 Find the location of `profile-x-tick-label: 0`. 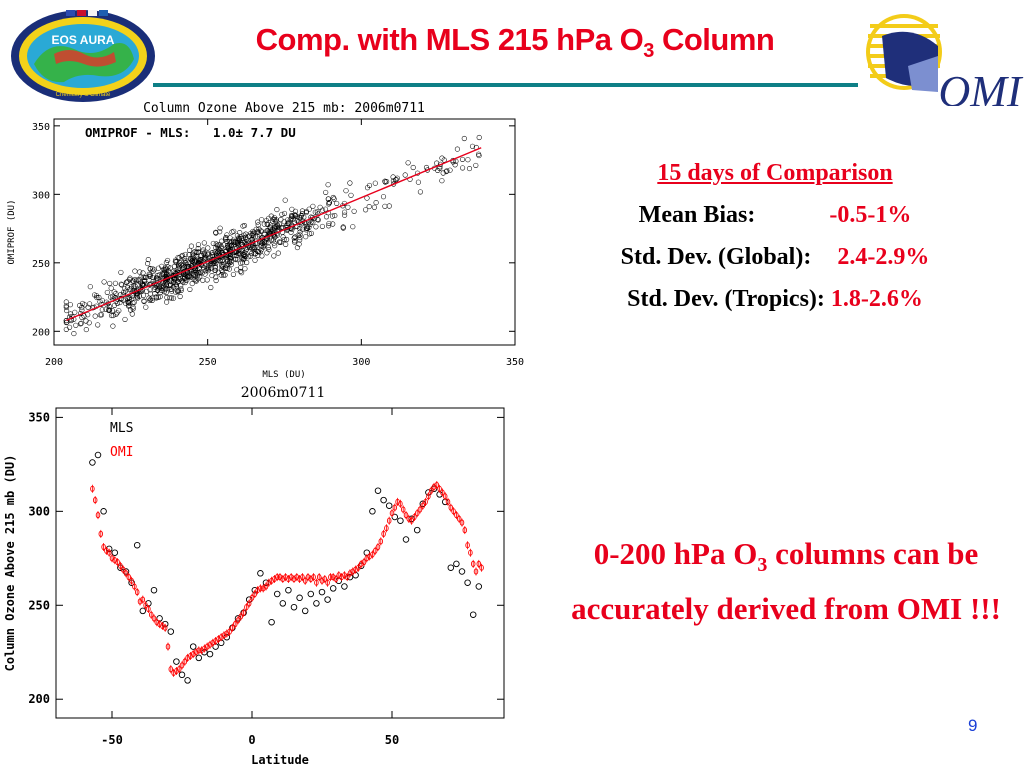

profile-x-tick-label: 0 is located at coordinates (251, 740).